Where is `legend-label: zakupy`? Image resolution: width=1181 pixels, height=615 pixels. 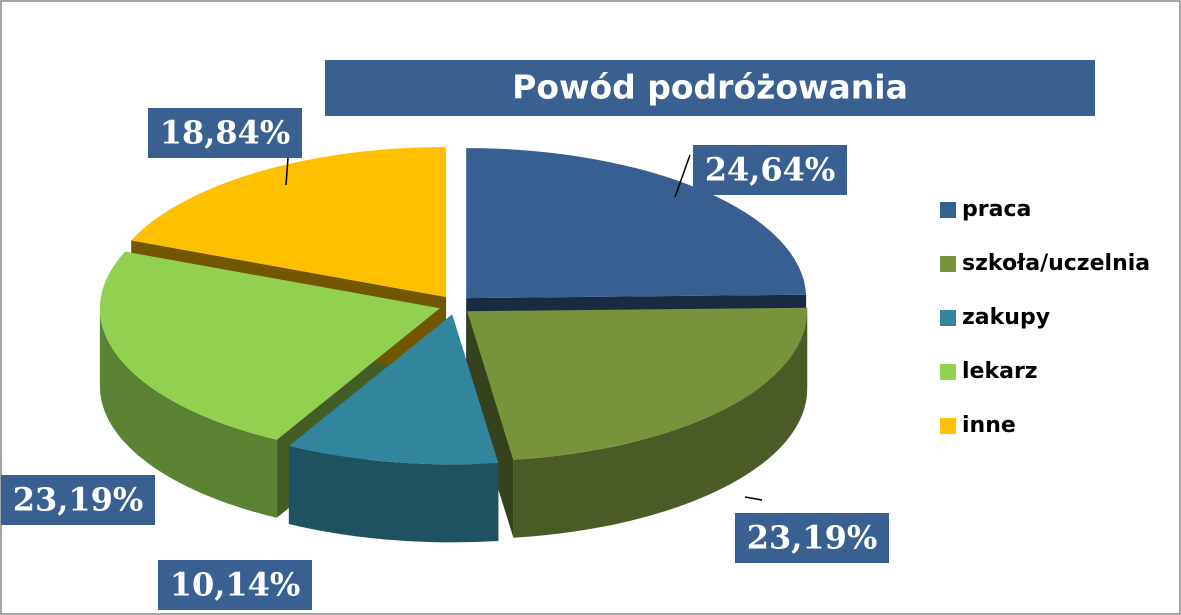
legend-label: zakupy is located at coordinates (1006, 317).